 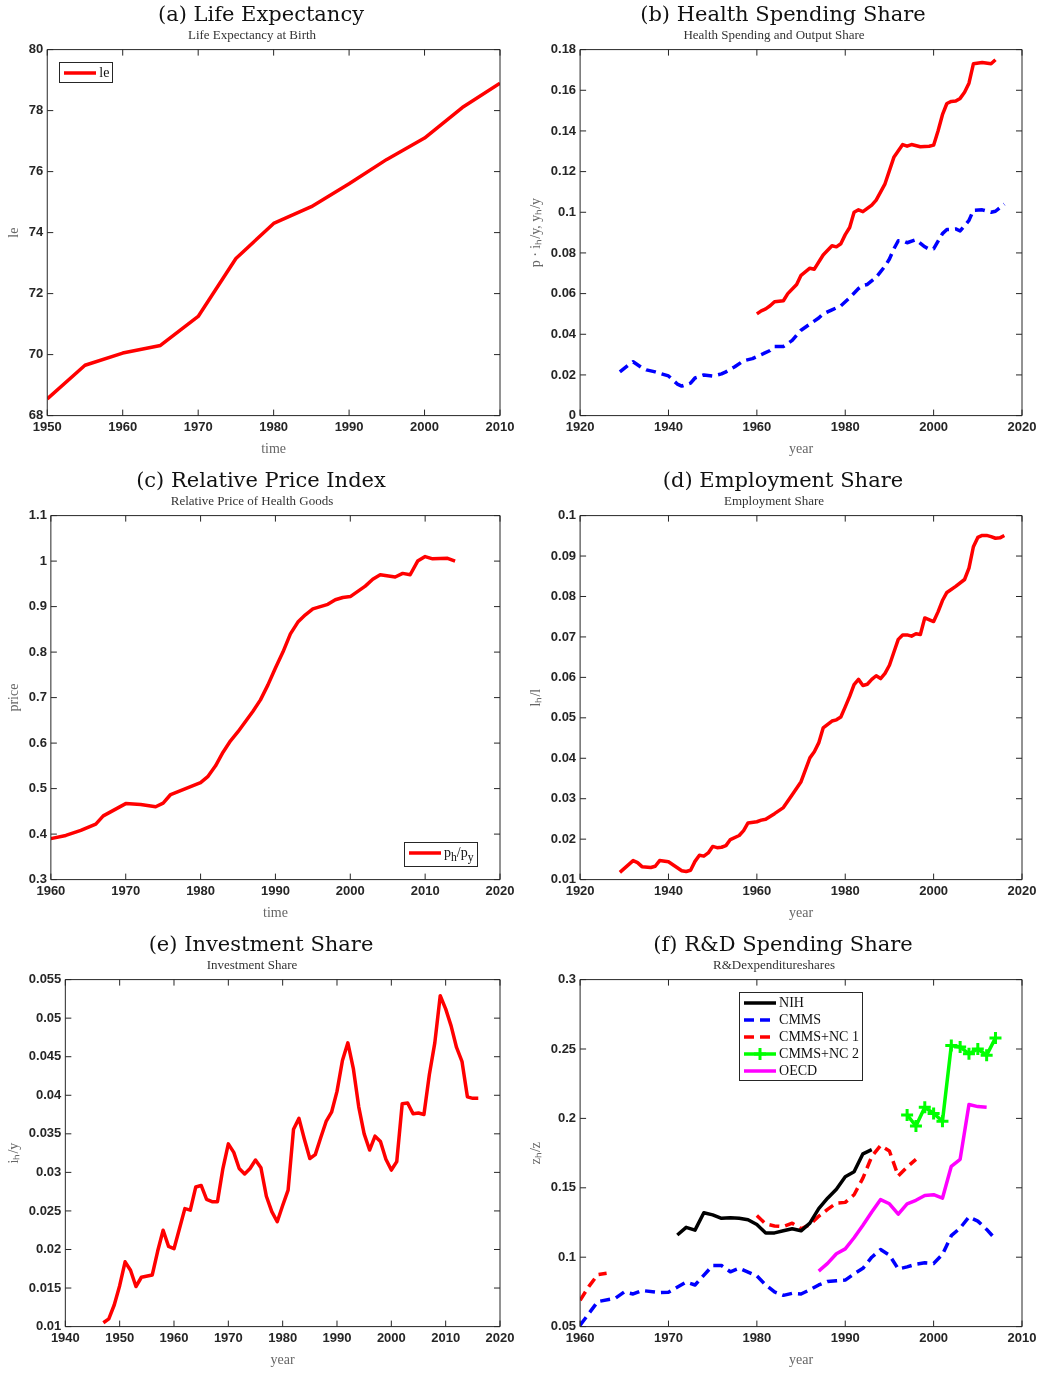 I want to click on y-tick-label: 0.2, so click(x=567, y=1117).